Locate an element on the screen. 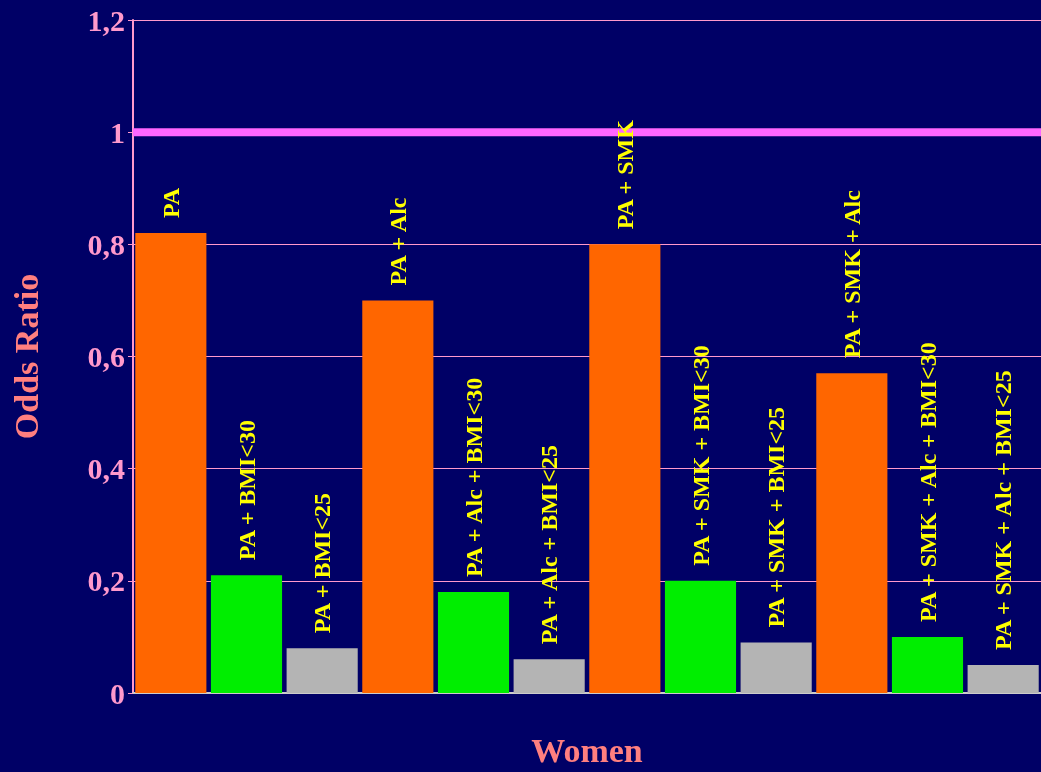 The image size is (1041, 772). y-tick-label: 0,8 is located at coordinates (106, 244).